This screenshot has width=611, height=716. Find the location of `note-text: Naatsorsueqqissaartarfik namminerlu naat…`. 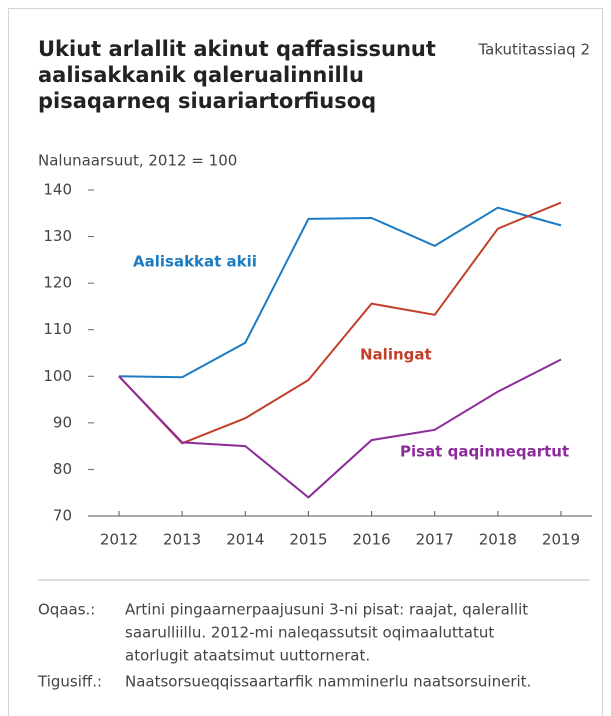

note-text: Naatsorsueqqissaartarfik namminerlu naat… is located at coordinates (328, 682).